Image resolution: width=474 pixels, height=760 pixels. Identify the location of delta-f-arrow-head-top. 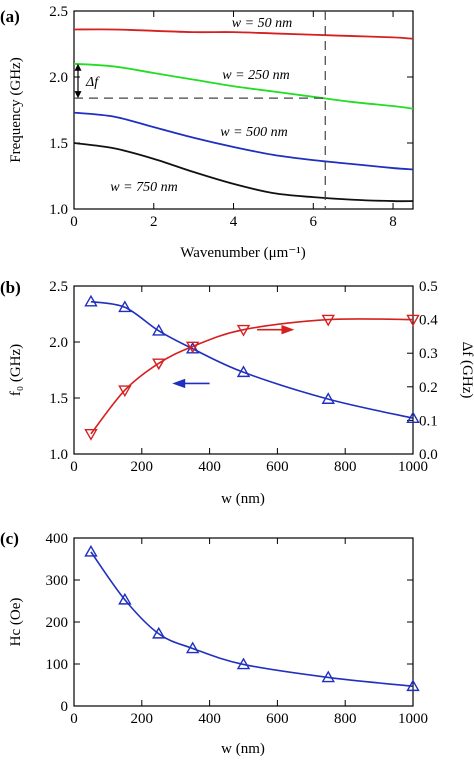
(78, 67).